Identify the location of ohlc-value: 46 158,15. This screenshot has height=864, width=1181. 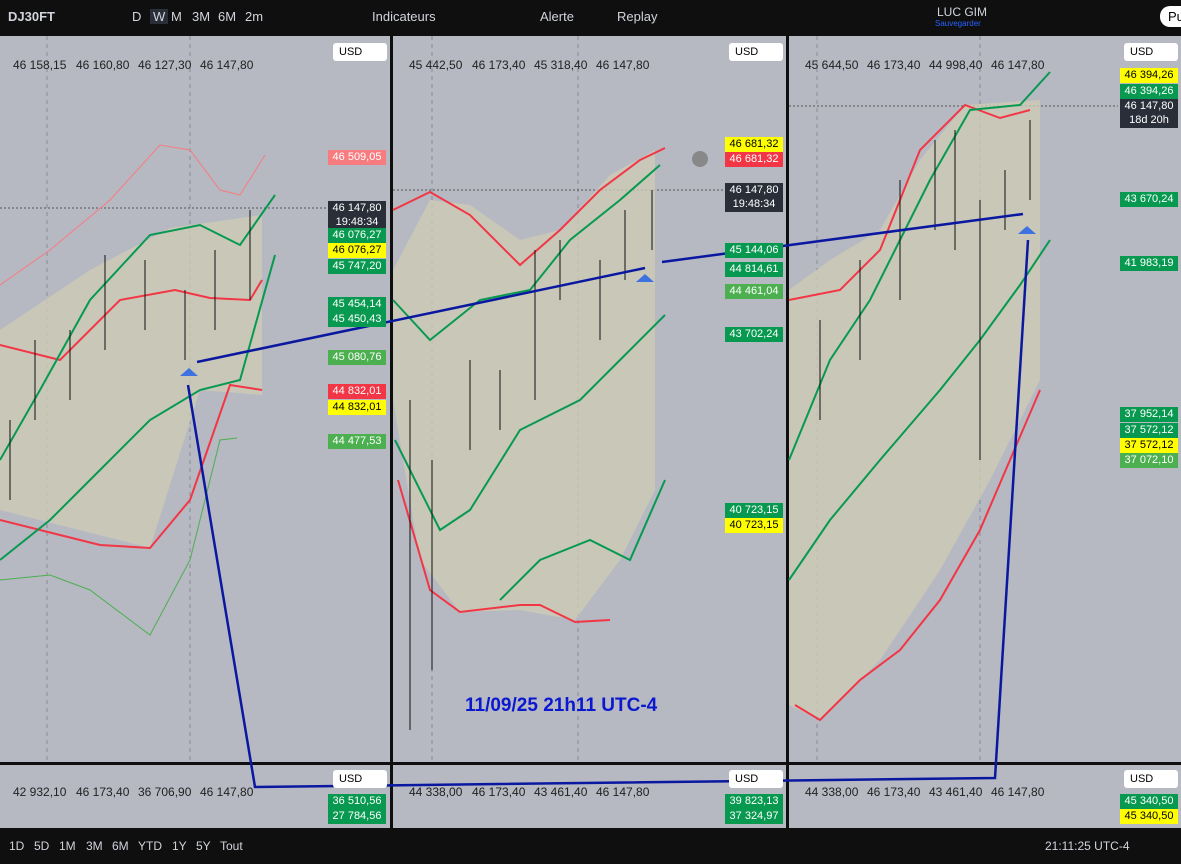
(40, 65).